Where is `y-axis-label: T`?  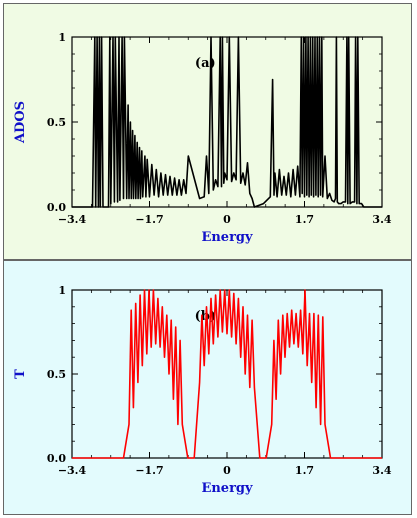 y-axis-label: T is located at coordinates (20, 374).